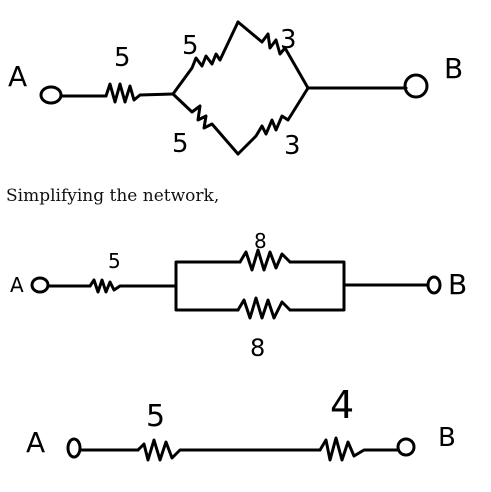  What do you see at coordinates (273, 55) in the screenshot?
I see `resistor-upper-right` at bounding box center [273, 55].